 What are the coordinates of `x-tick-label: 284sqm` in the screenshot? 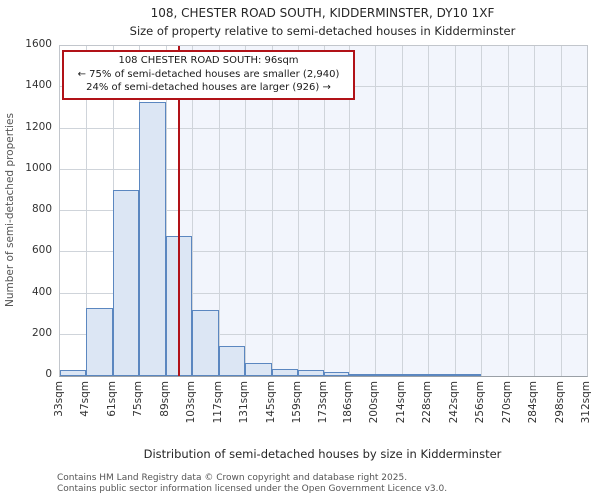 It's located at (533, 402).